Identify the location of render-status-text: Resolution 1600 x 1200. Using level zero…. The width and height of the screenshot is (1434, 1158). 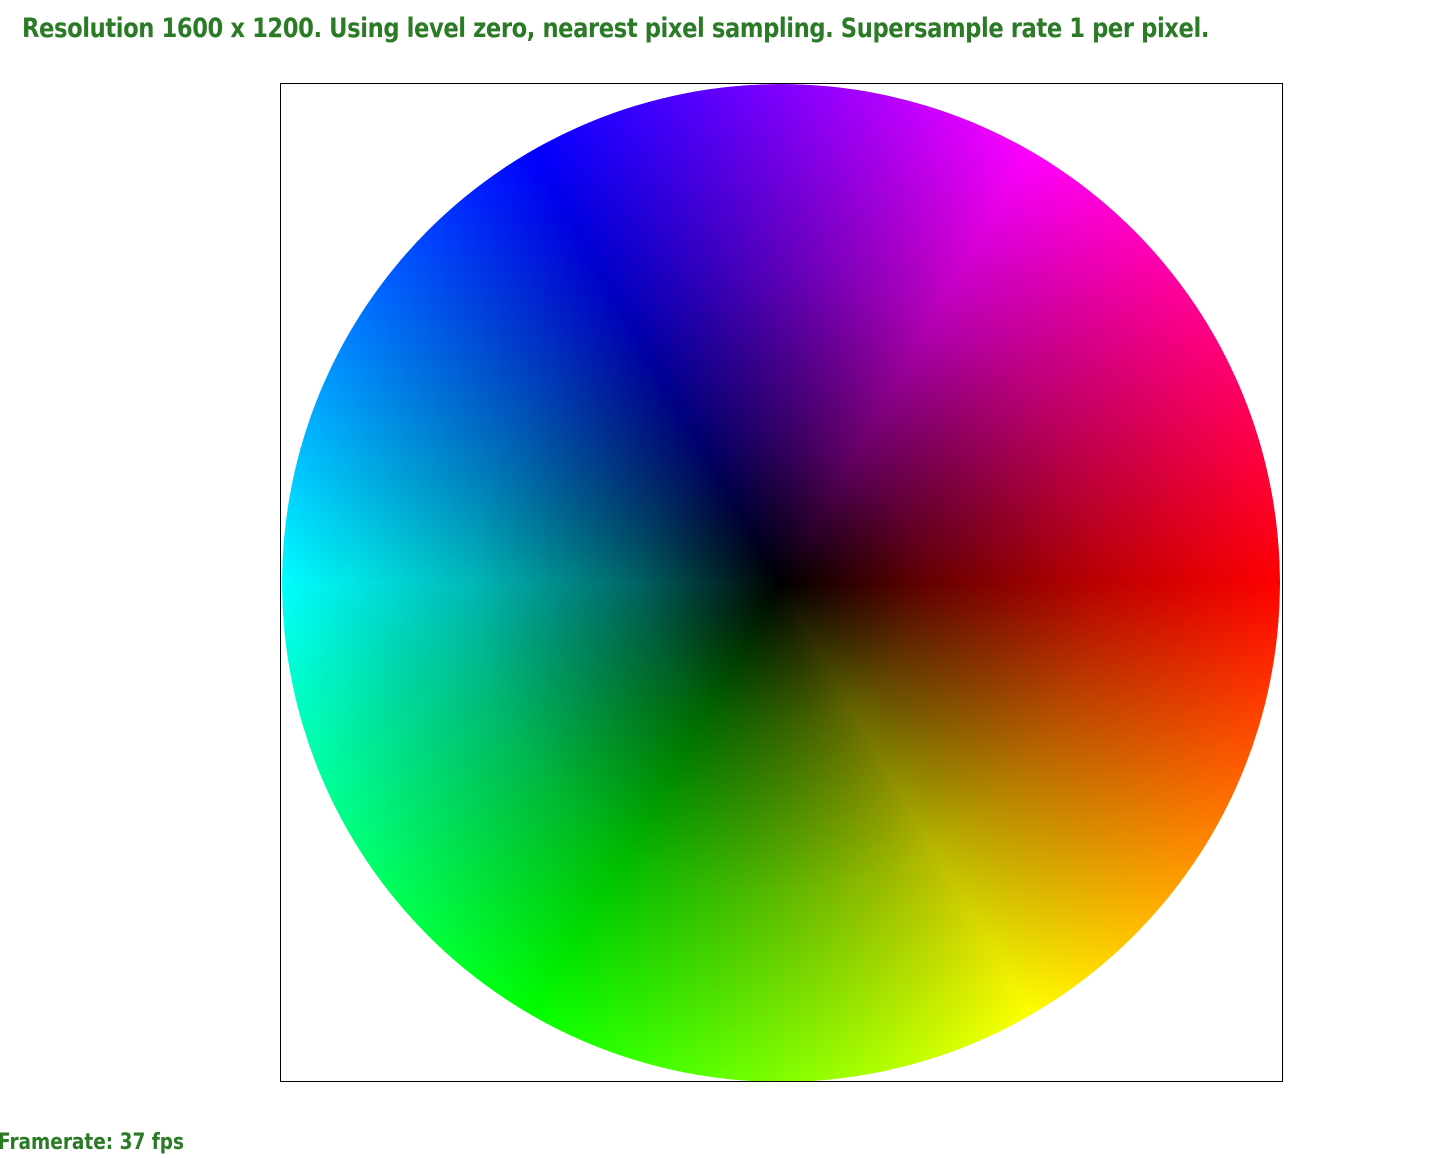
(616, 28).